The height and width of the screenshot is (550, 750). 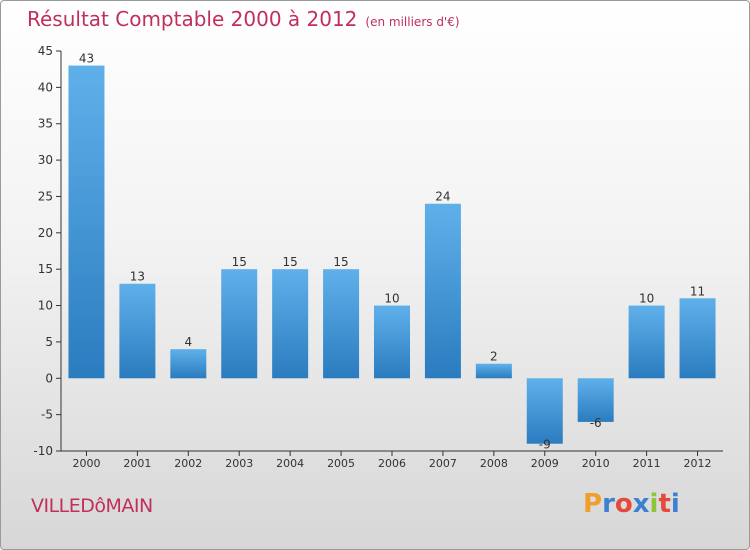 I want to click on data-label: 43, so click(x=86, y=59).